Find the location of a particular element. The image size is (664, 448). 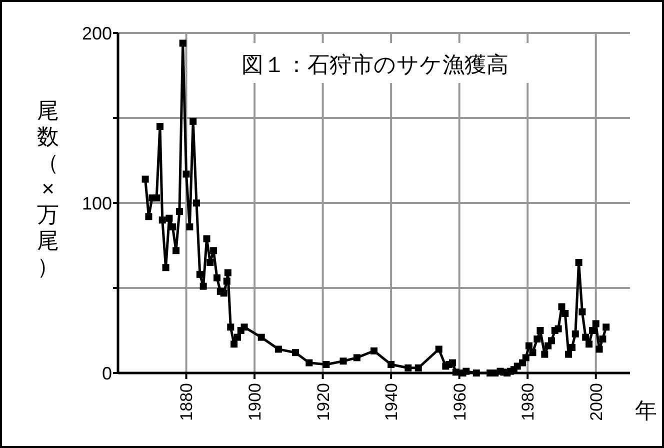

x-tick-label: 2000 is located at coordinates (596, 402).